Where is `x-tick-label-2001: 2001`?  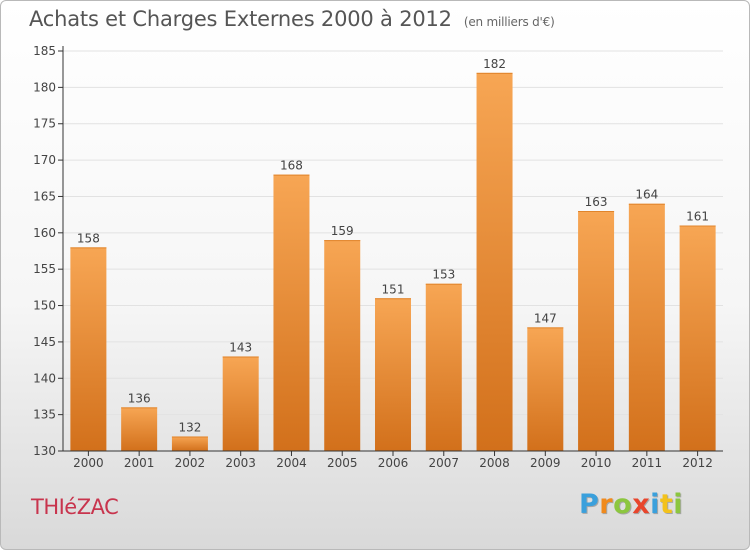
x-tick-label-2001: 2001 is located at coordinates (139, 463).